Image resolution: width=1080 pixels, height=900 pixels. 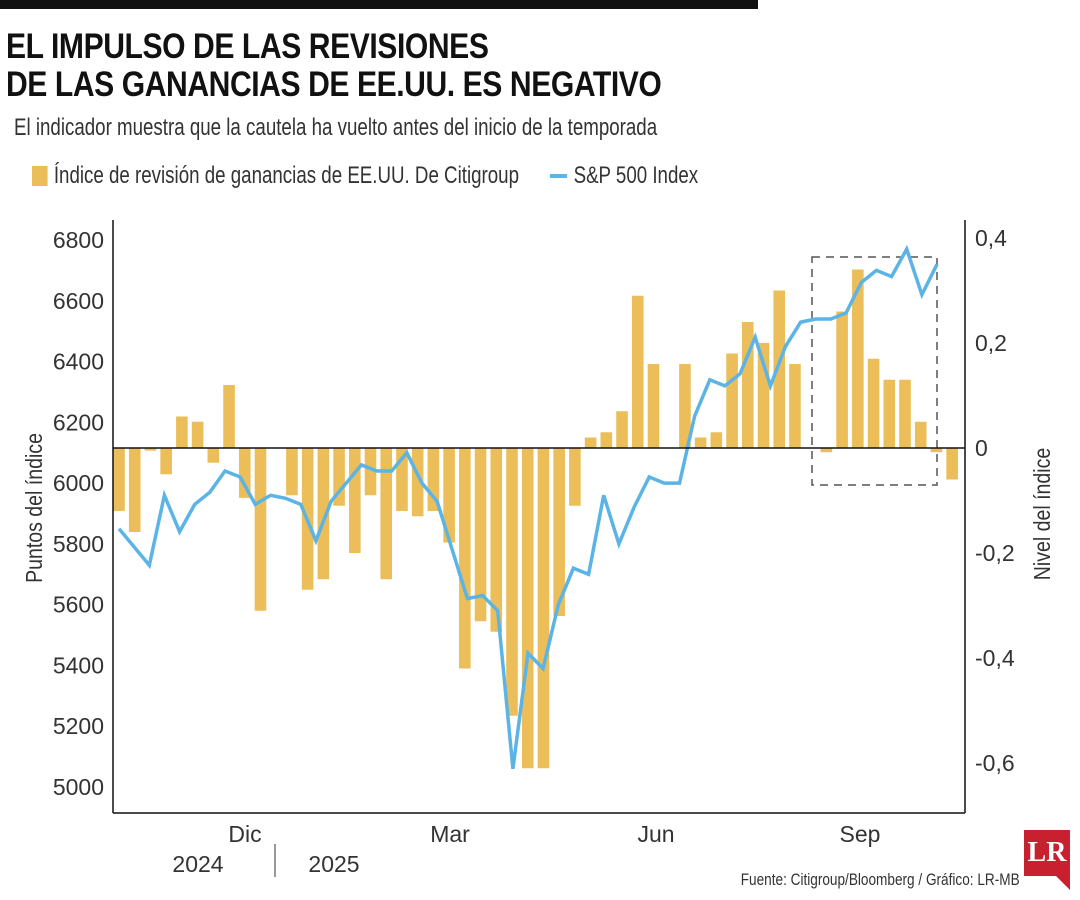 What do you see at coordinates (379, 4) in the screenshot?
I see `top-rule` at bounding box center [379, 4].